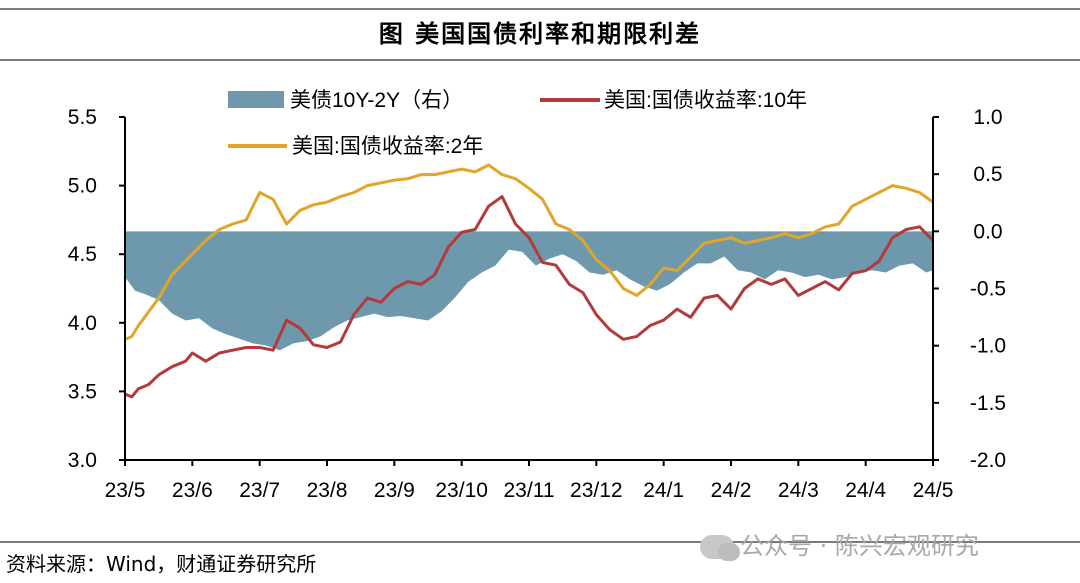  Describe the element at coordinates (327, 490) in the screenshot. I see `x-tick-label: 23/8` at that location.